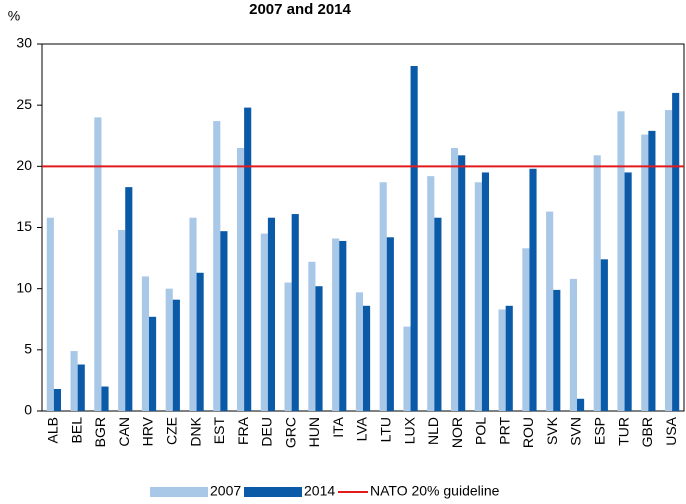  Describe the element at coordinates (385, 429) in the screenshot. I see `x-tick-label: LTU` at that location.